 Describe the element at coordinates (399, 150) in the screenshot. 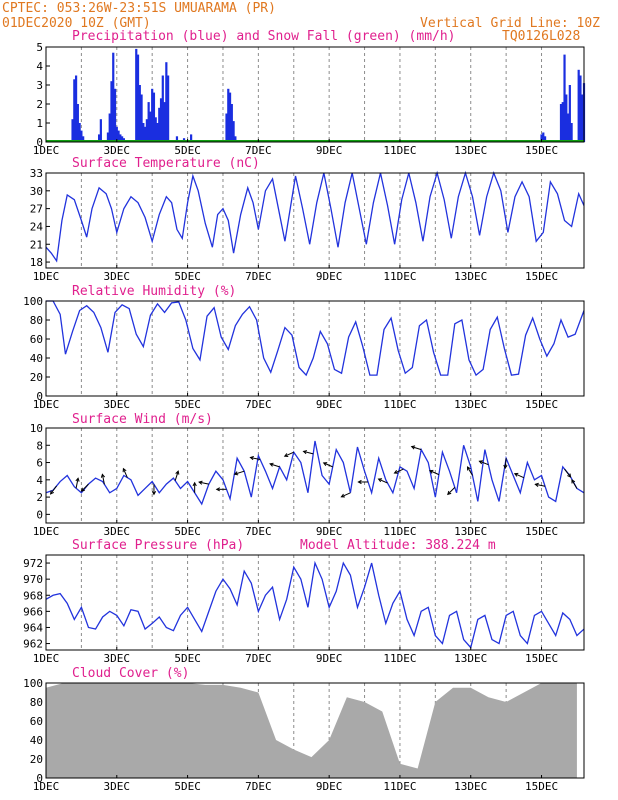

I see `precipitation-xtick-label: 11DEC` at that location.